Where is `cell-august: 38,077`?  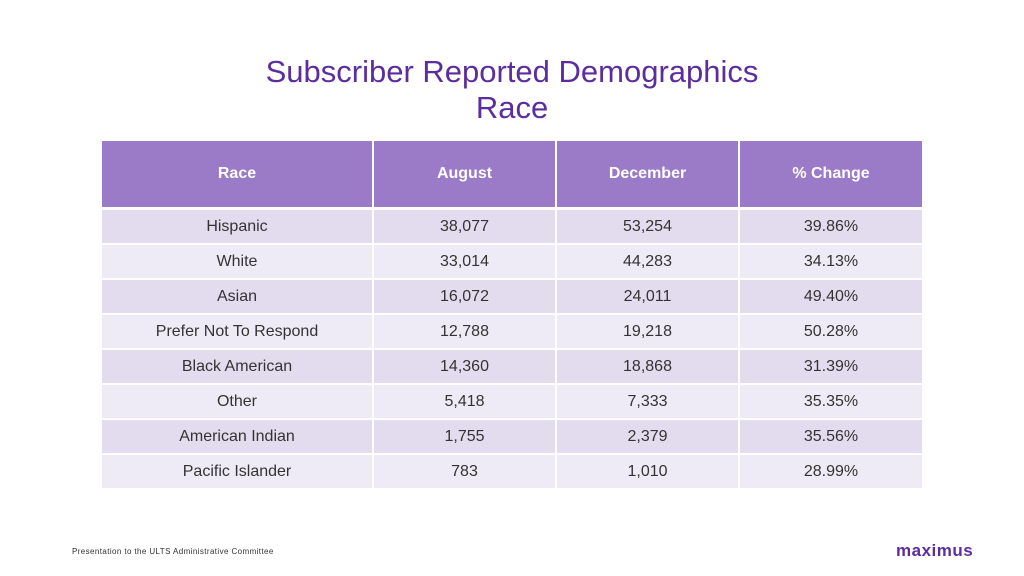 cell-august: 38,077 is located at coordinates (464, 225).